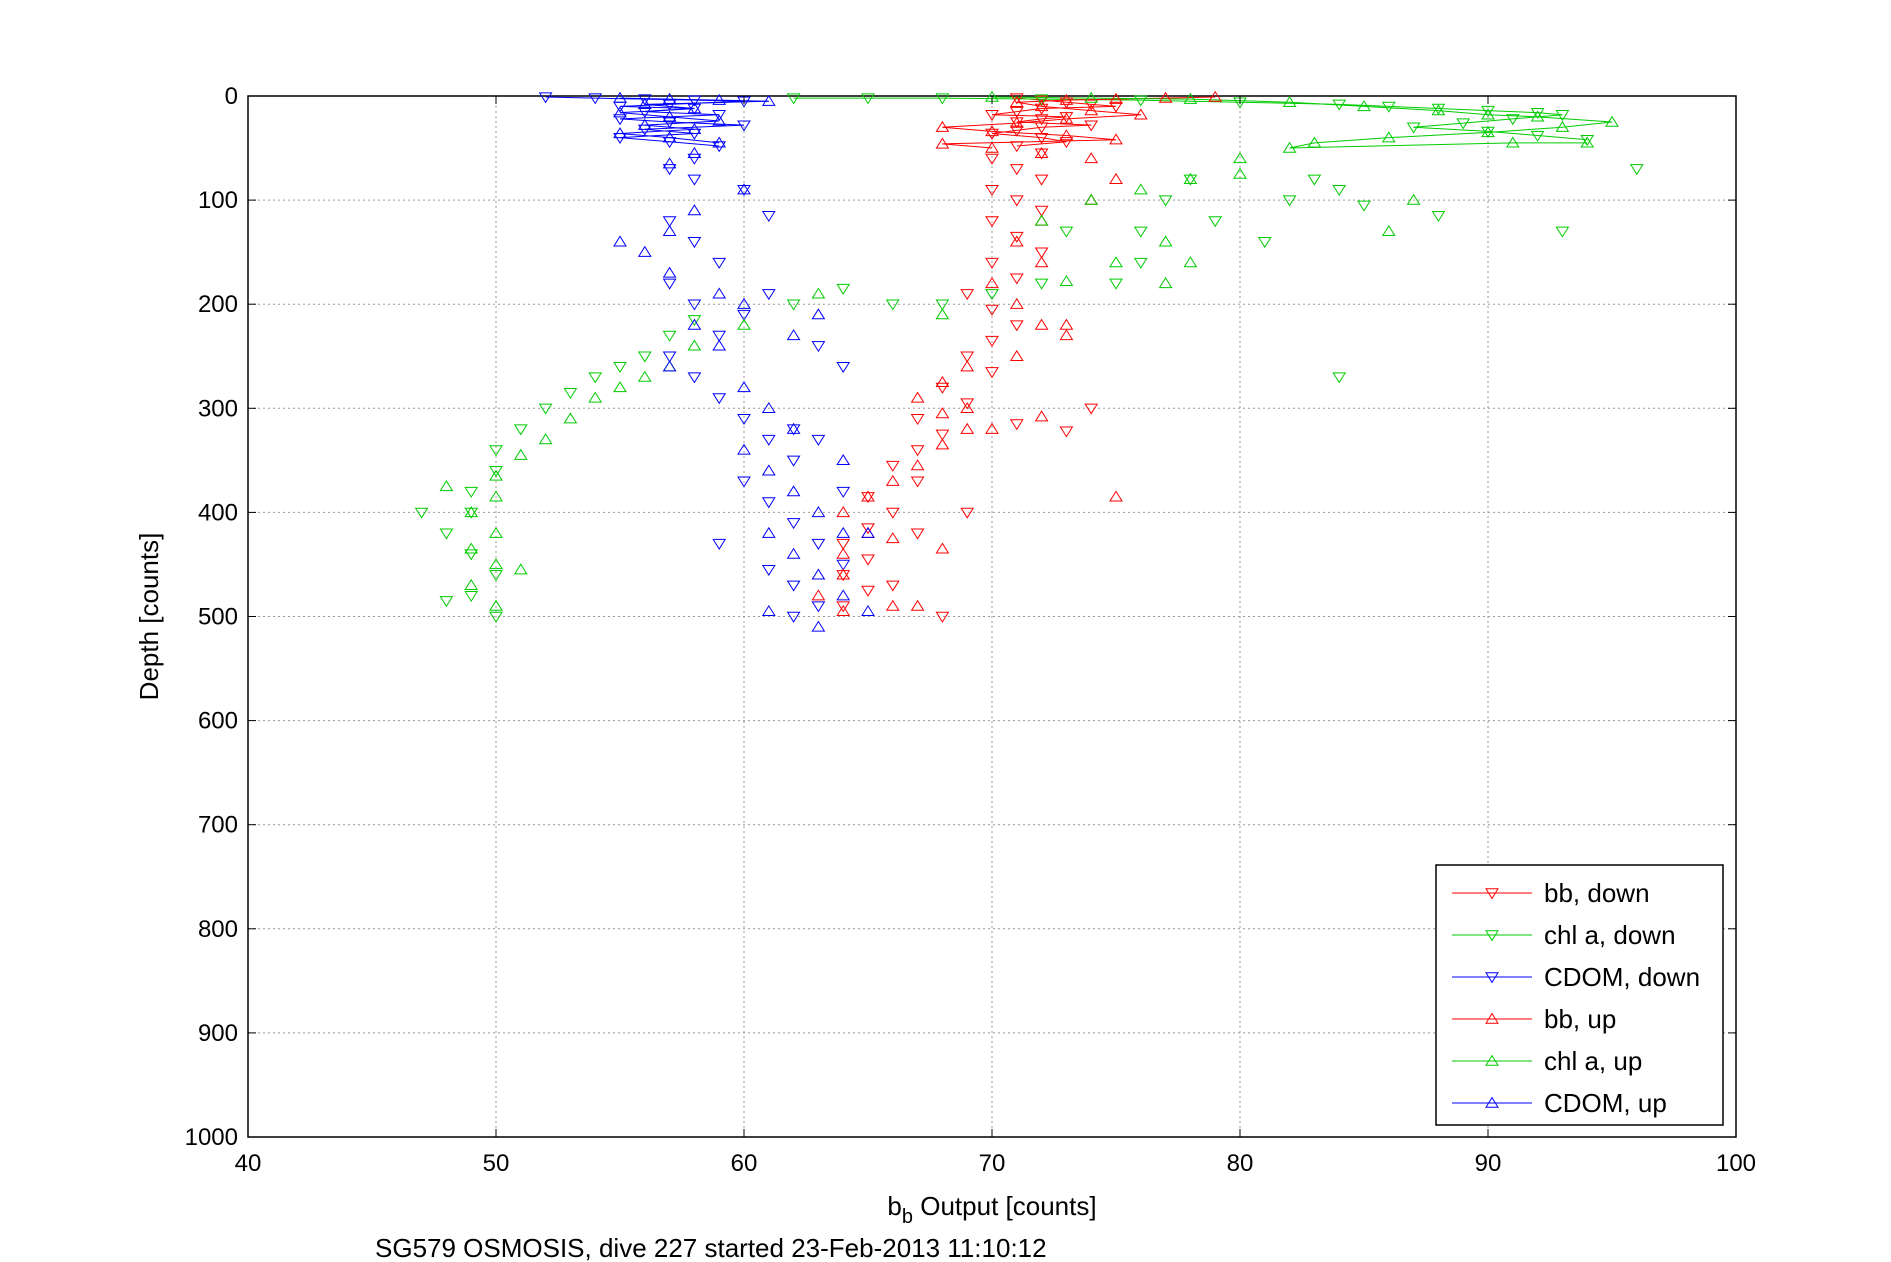 The width and height of the screenshot is (1891, 1262). I want to click on x-axis-label: bb Output [counts], so click(991, 1209).